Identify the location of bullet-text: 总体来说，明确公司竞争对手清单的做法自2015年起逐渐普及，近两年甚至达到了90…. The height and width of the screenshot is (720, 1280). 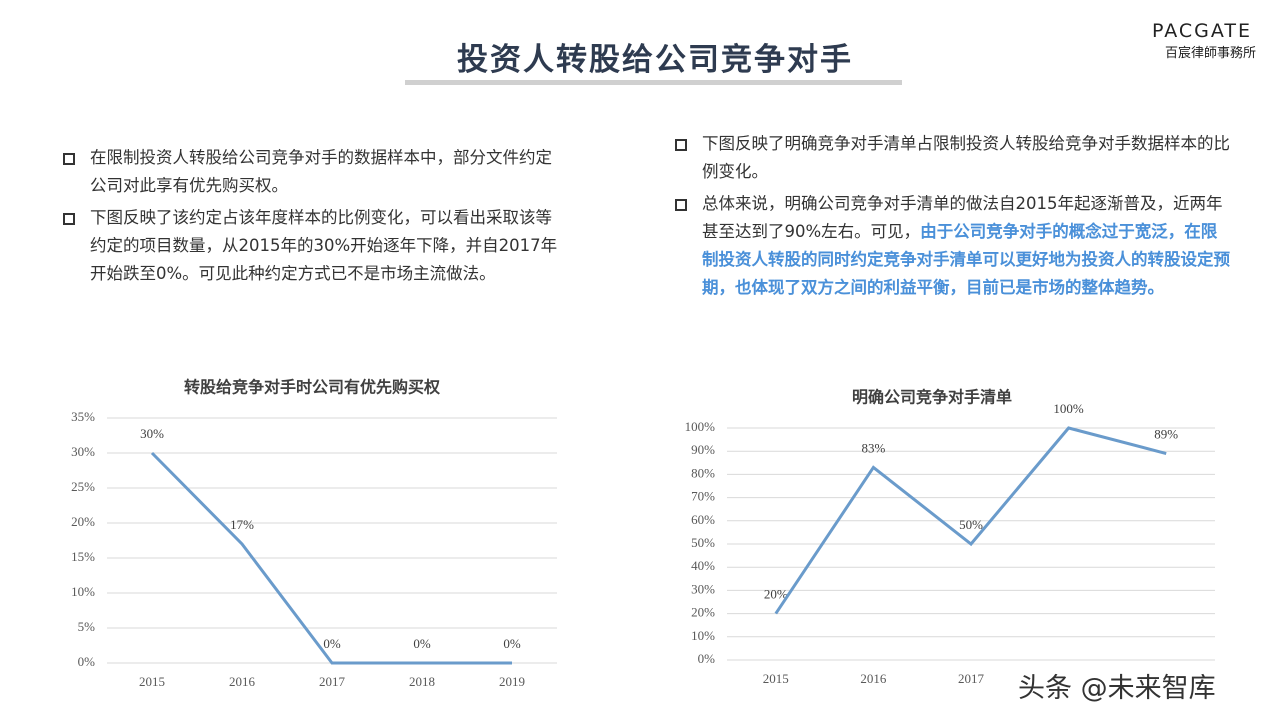
(962, 217).